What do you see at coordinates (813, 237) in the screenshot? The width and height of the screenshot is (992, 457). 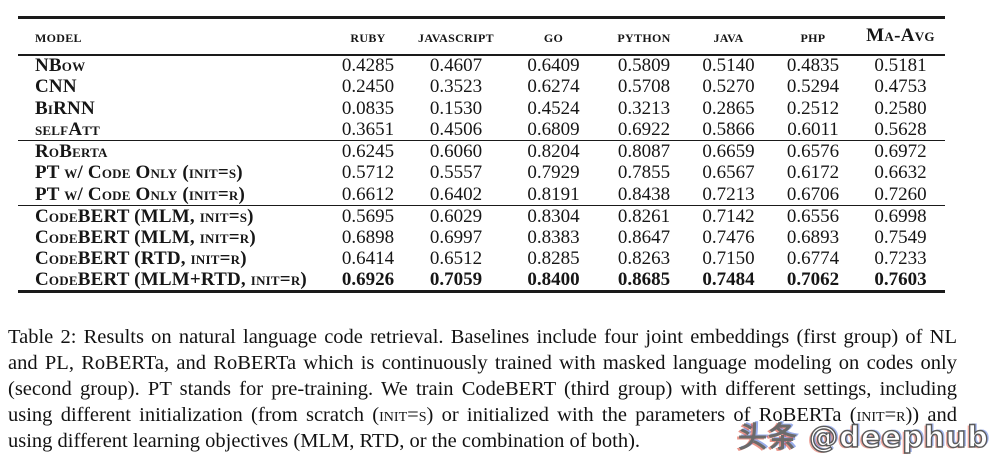 I see `value-cell: 0.6893` at bounding box center [813, 237].